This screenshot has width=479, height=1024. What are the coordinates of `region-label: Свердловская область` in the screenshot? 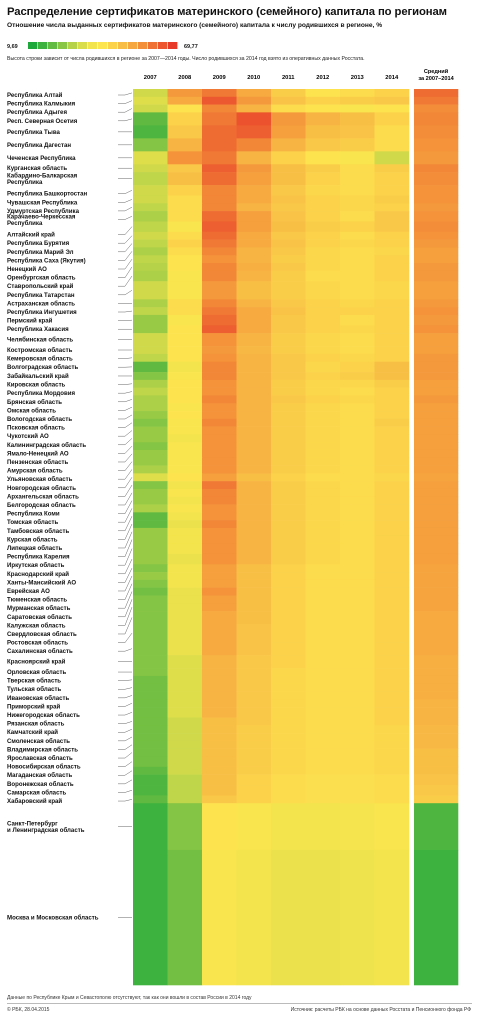 It's located at (42, 634).